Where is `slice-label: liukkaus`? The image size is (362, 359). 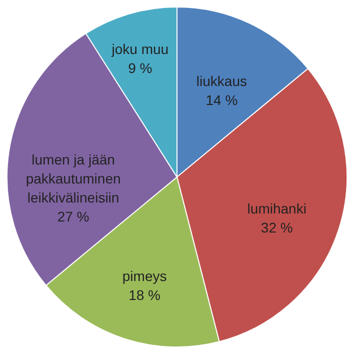
slice-label: liukkaus is located at coordinates (222, 80).